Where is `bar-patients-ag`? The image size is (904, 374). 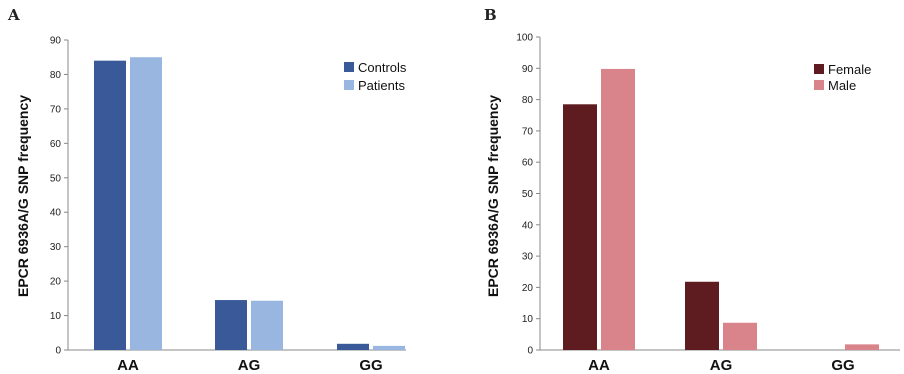 bar-patients-ag is located at coordinates (267, 325).